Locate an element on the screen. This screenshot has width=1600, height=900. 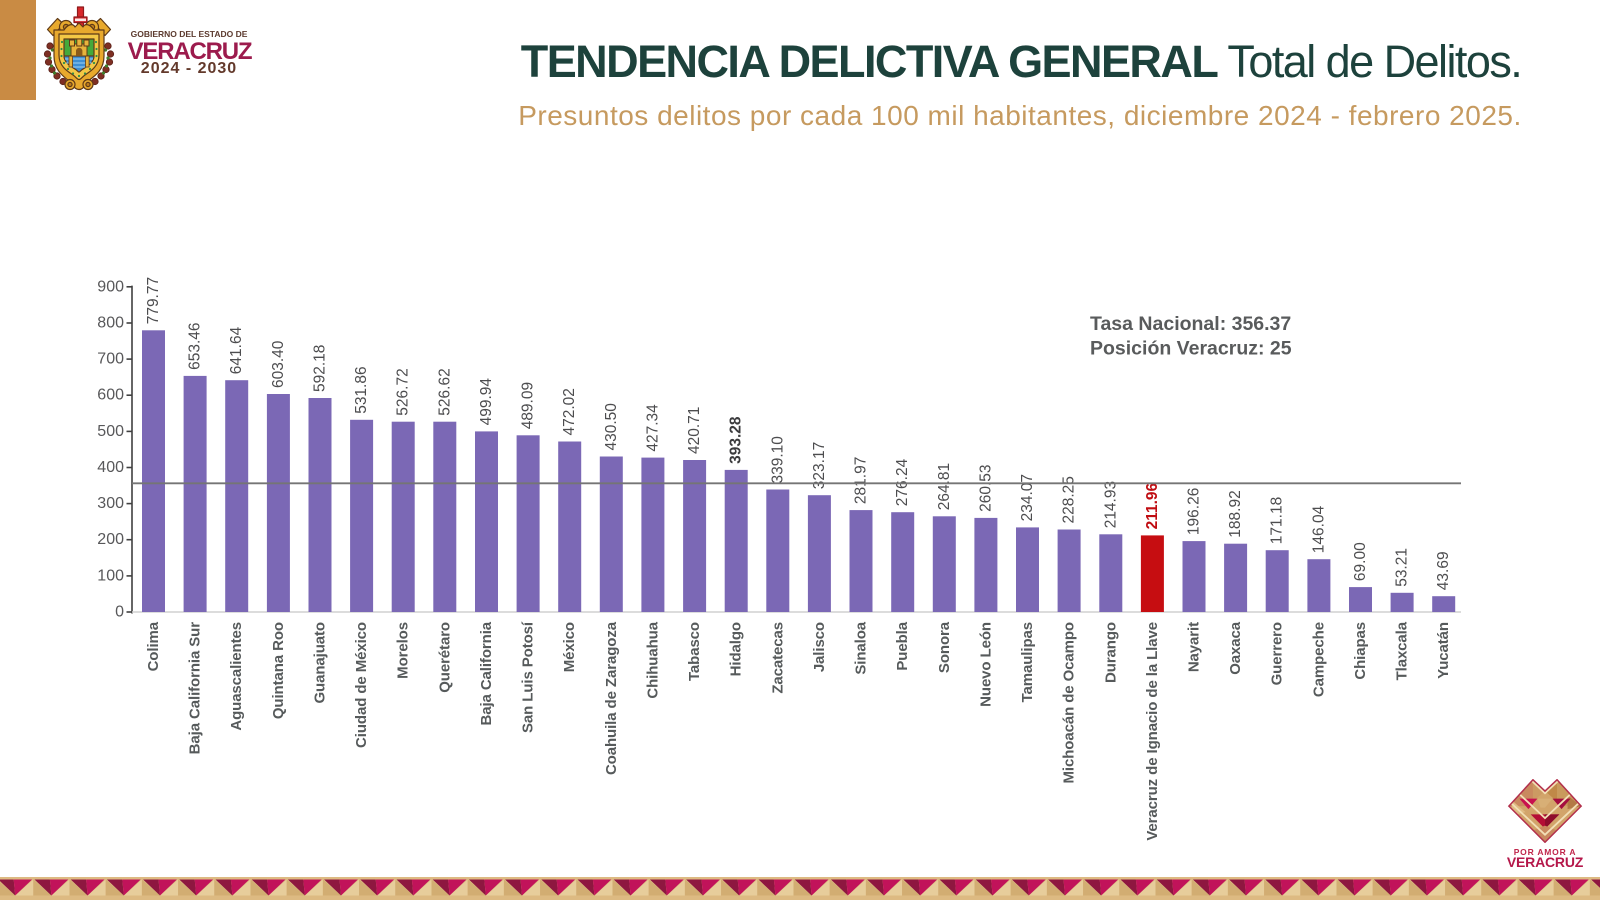
svg-text: México is located at coordinates (569, 647).